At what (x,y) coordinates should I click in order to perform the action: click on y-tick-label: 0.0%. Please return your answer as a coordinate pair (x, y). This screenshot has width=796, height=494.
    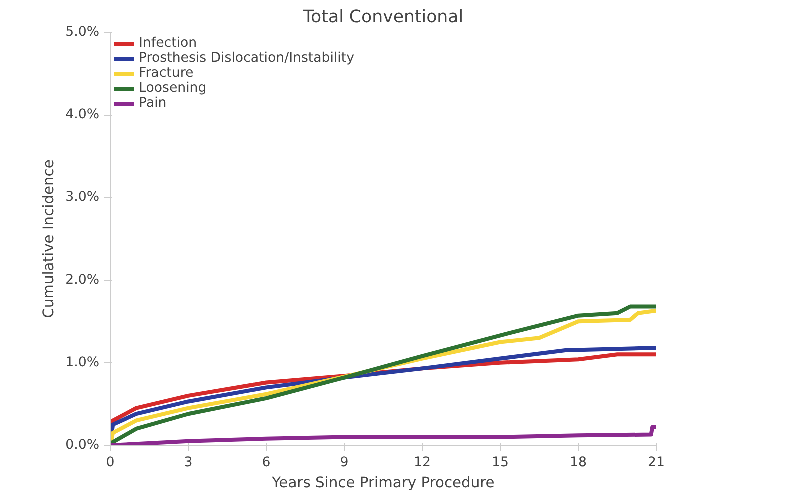
    Looking at the image, I should click on (83, 445).